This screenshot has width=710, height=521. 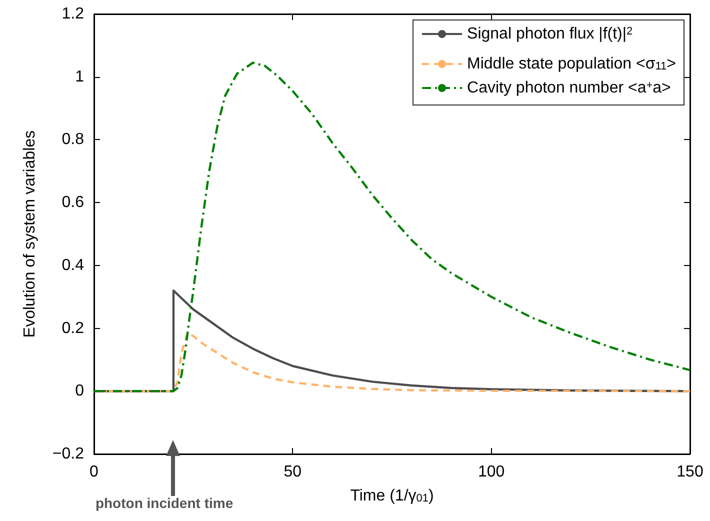 I want to click on legend-label: Middle state population <σ11>, so click(x=571, y=64).